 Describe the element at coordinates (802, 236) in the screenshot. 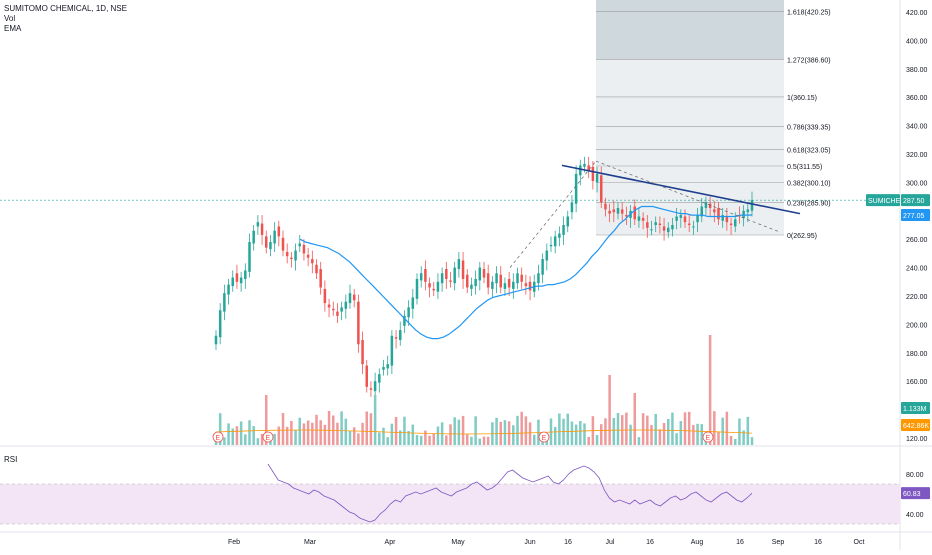

I see `fib-level-label: 0(262.95)` at that location.